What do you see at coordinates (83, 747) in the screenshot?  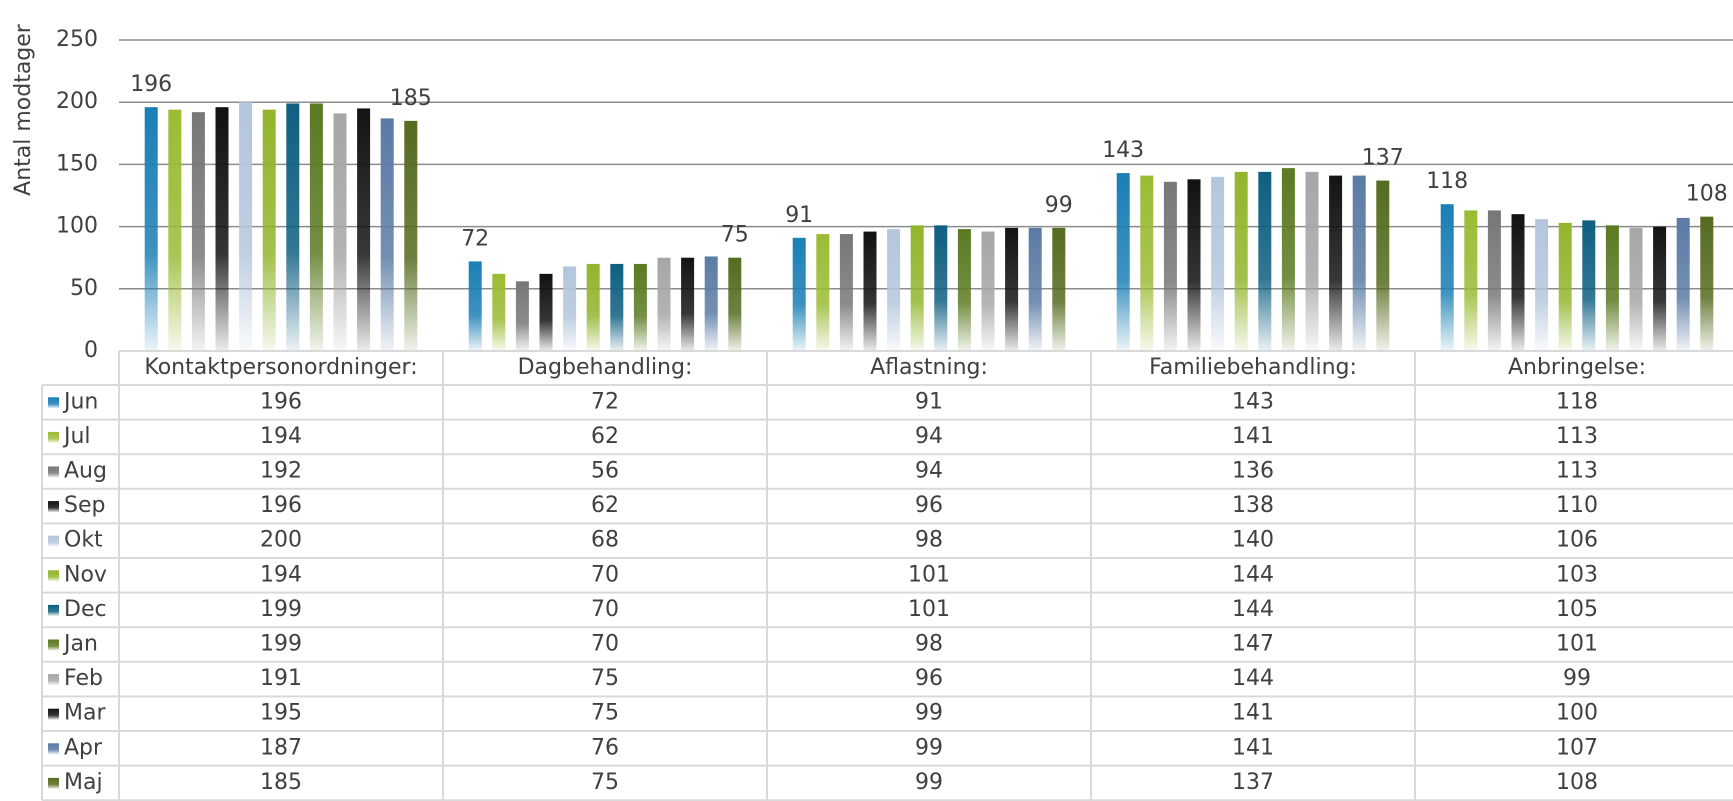 I see `legend-label: Apr` at bounding box center [83, 747].